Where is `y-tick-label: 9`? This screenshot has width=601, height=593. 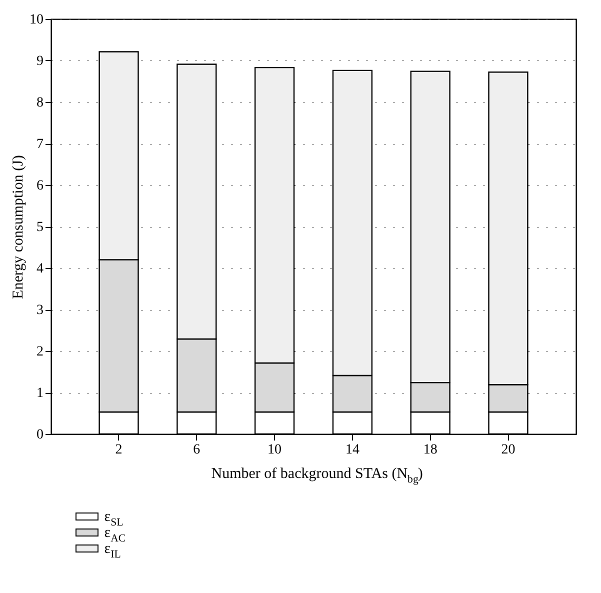
y-tick-label: 9 is located at coordinates (40, 61).